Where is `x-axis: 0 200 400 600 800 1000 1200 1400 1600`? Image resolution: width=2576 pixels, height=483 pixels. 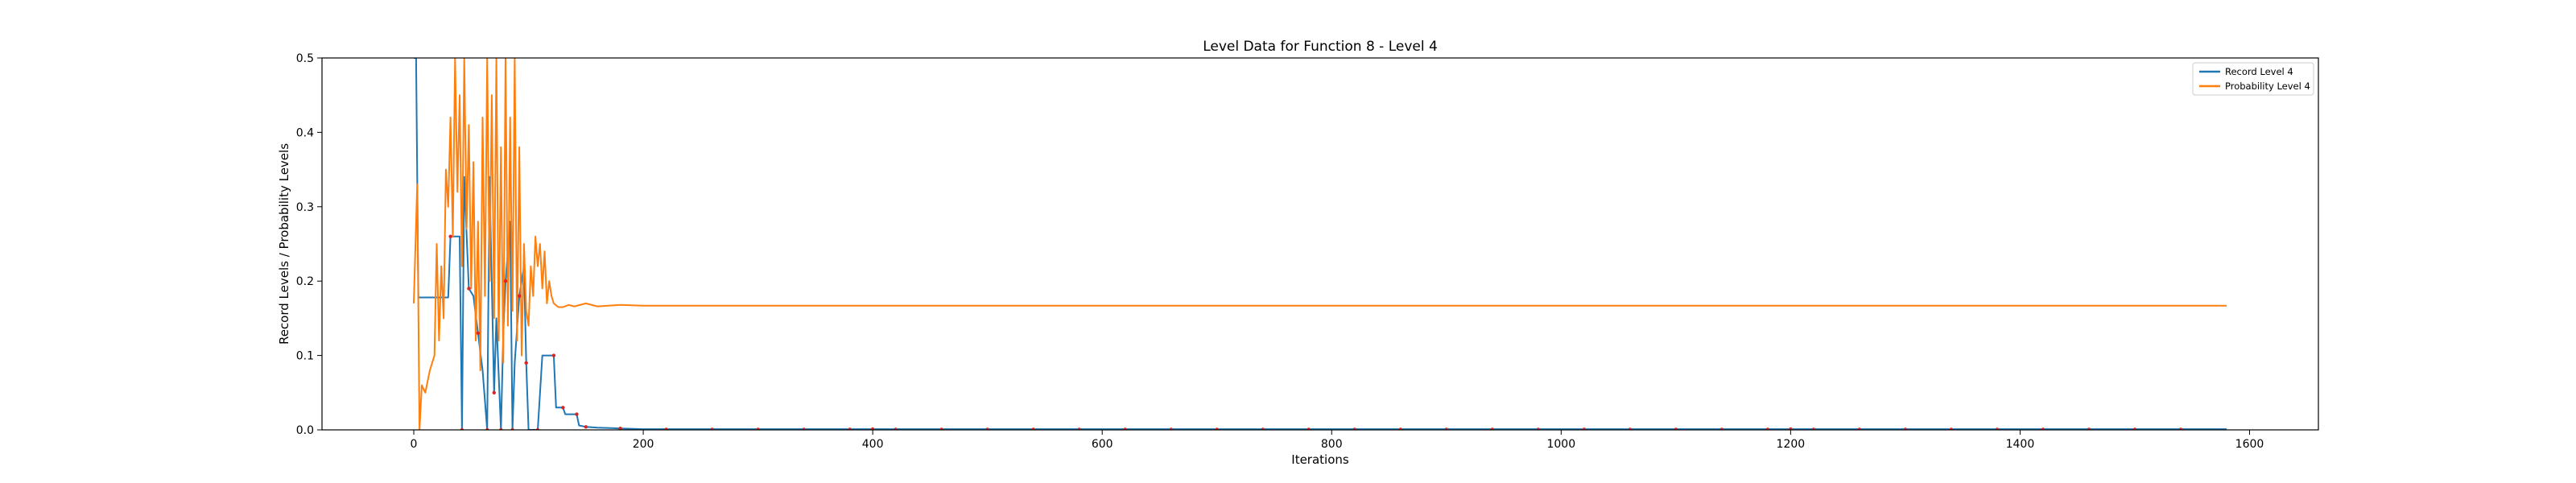 x-axis: 0 200 400 600 800 1000 1200 1400 1600 is located at coordinates (1337, 441).